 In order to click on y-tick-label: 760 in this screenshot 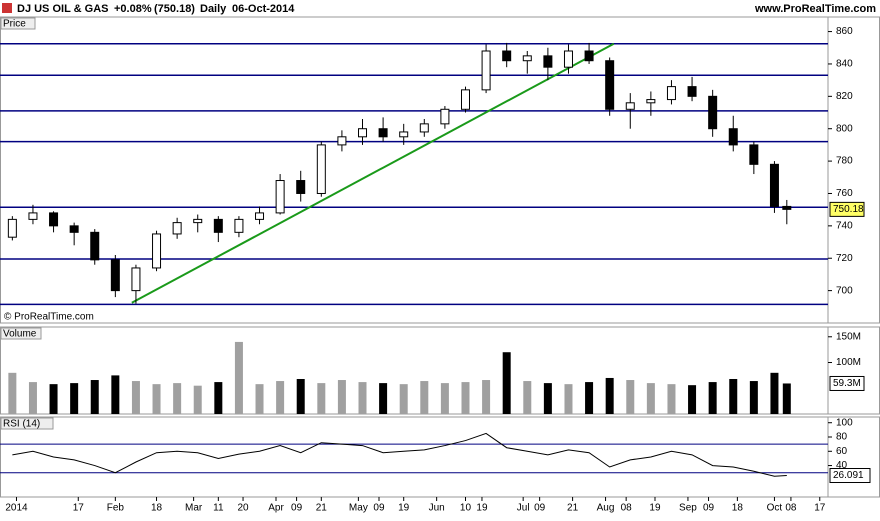, I will do `click(844, 193)`.